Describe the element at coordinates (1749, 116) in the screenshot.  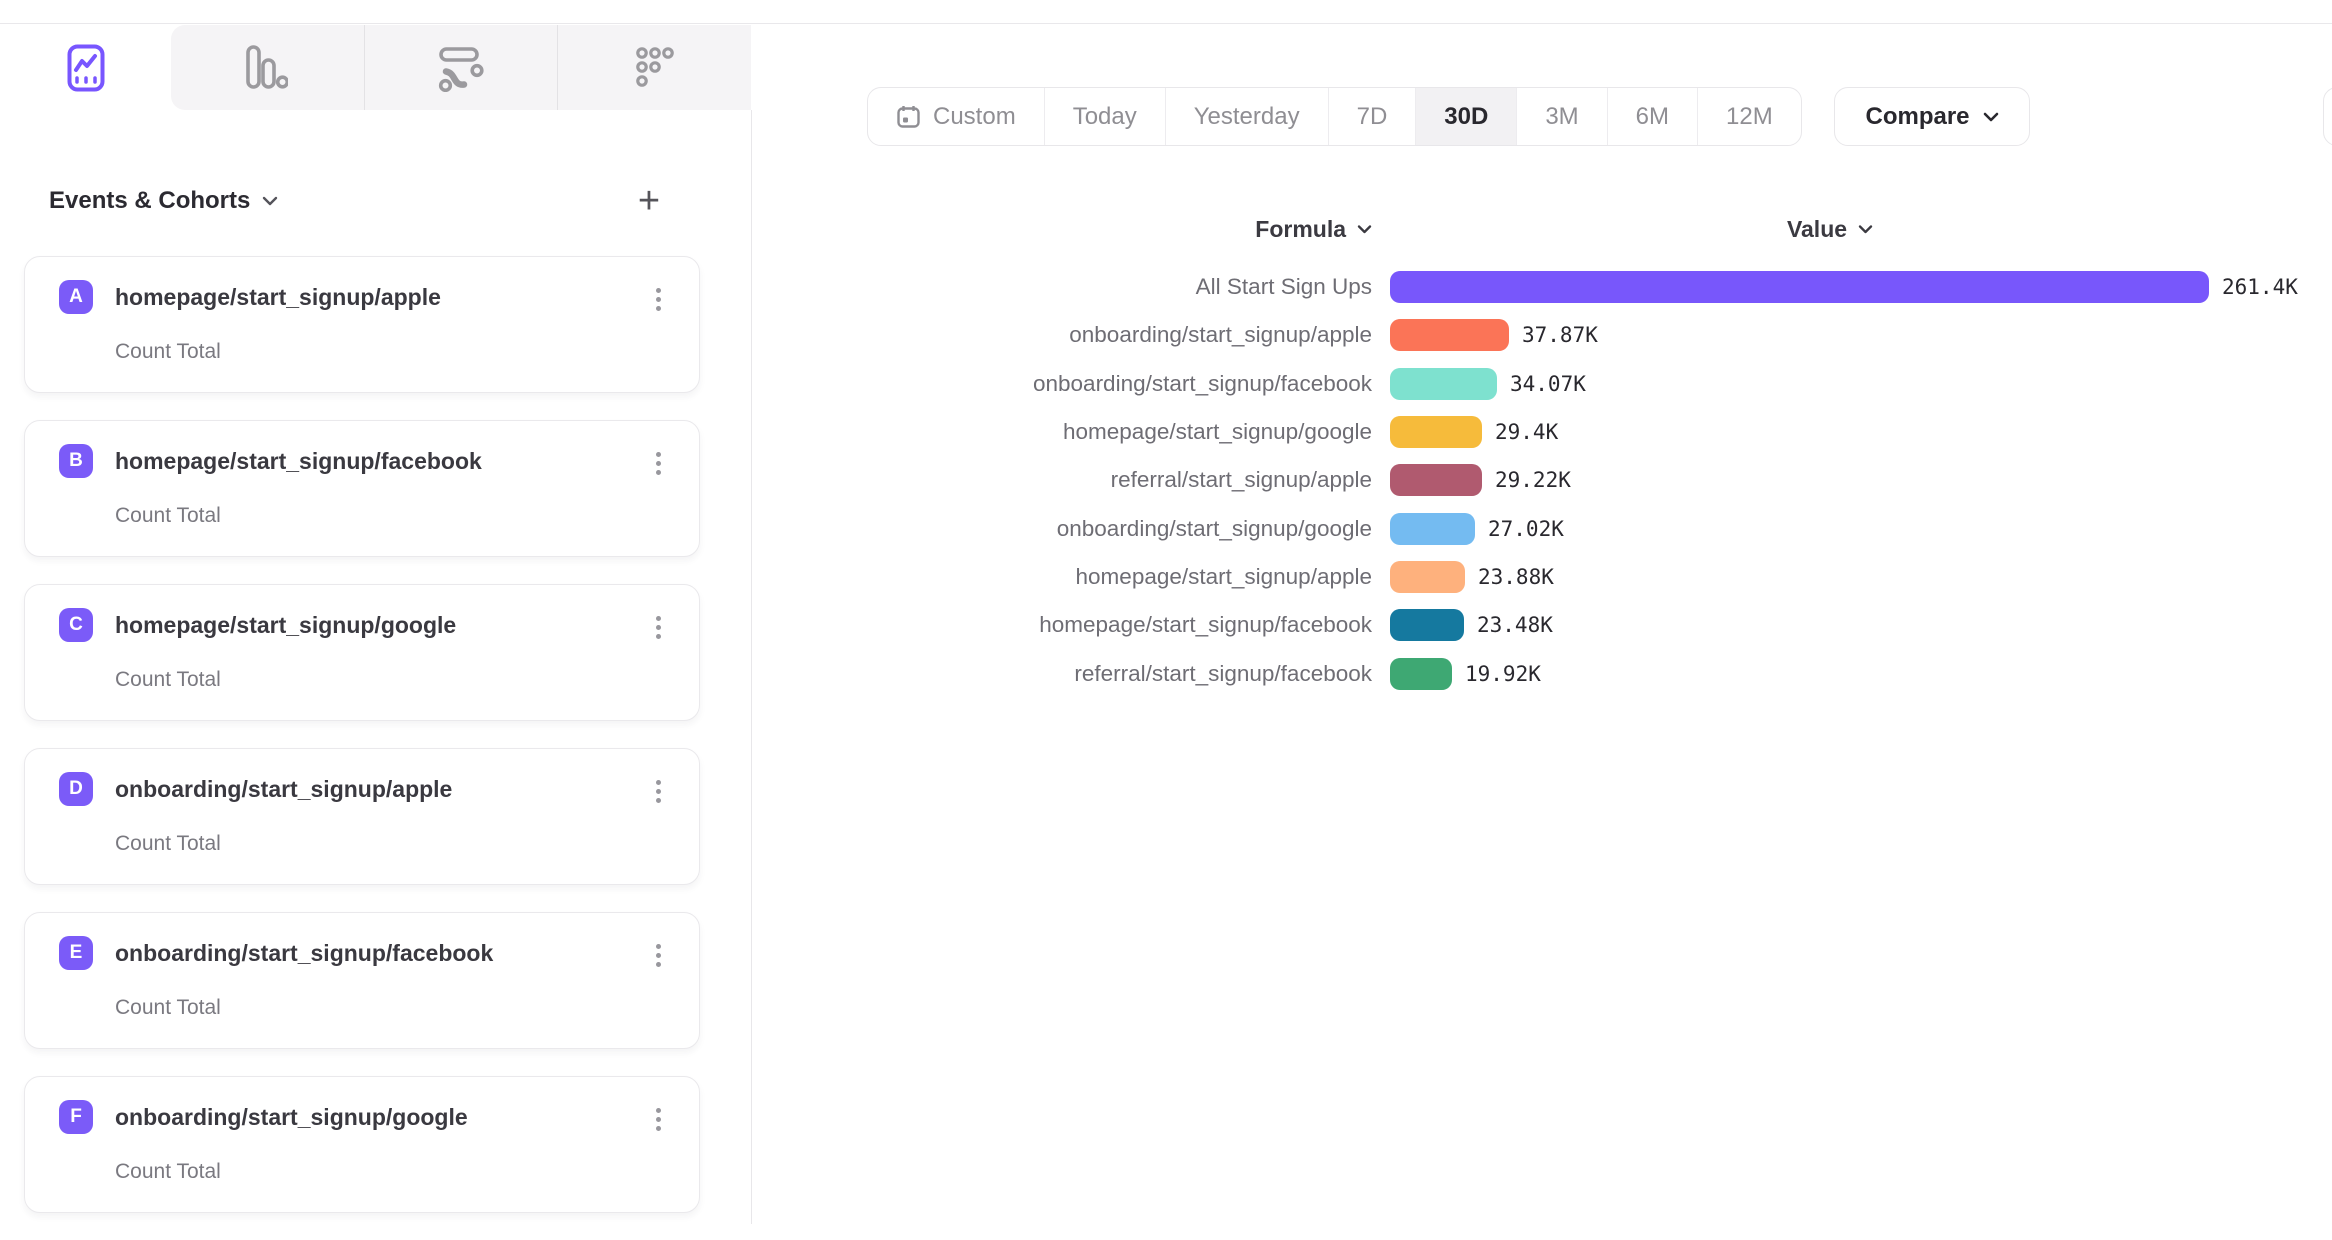
I see `date-range-12m: 12M` at that location.